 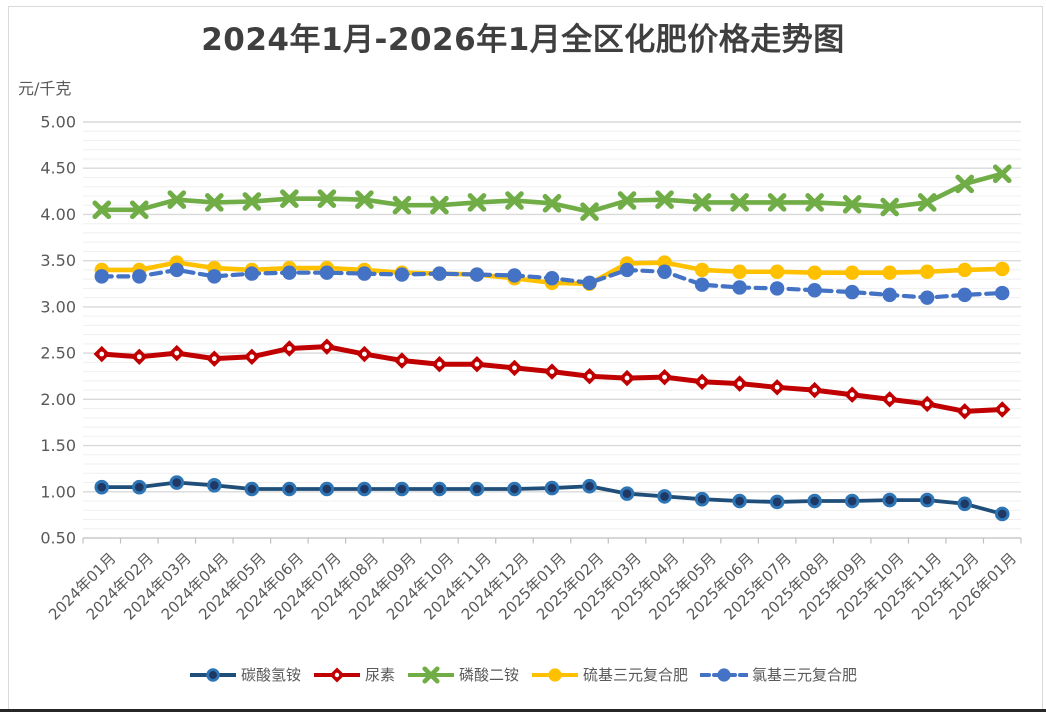 I want to click on series-3-markers, so click(x=552, y=192).